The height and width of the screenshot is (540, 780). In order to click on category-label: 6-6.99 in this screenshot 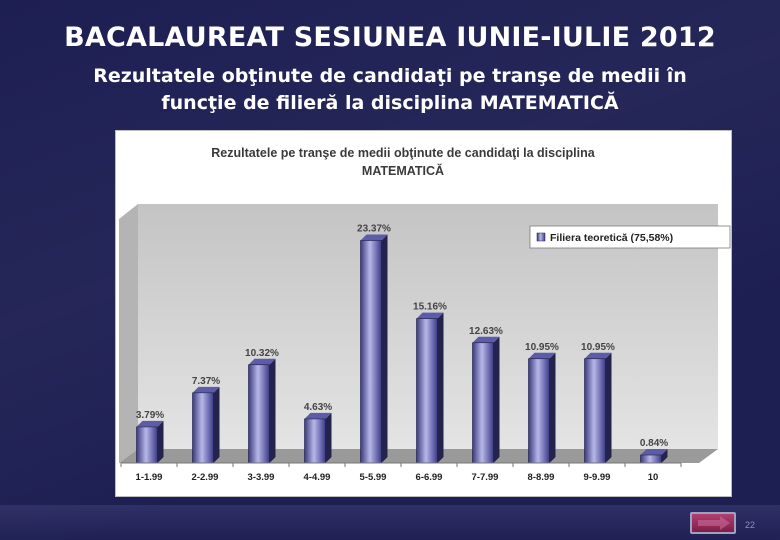, I will do `click(429, 477)`.